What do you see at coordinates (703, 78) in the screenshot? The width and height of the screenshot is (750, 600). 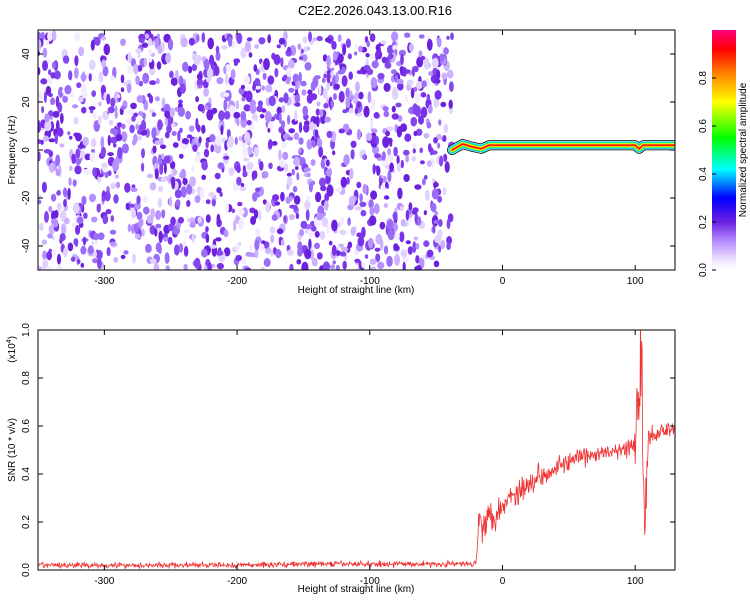 I see `colorbar-tick-label: 0.8` at bounding box center [703, 78].